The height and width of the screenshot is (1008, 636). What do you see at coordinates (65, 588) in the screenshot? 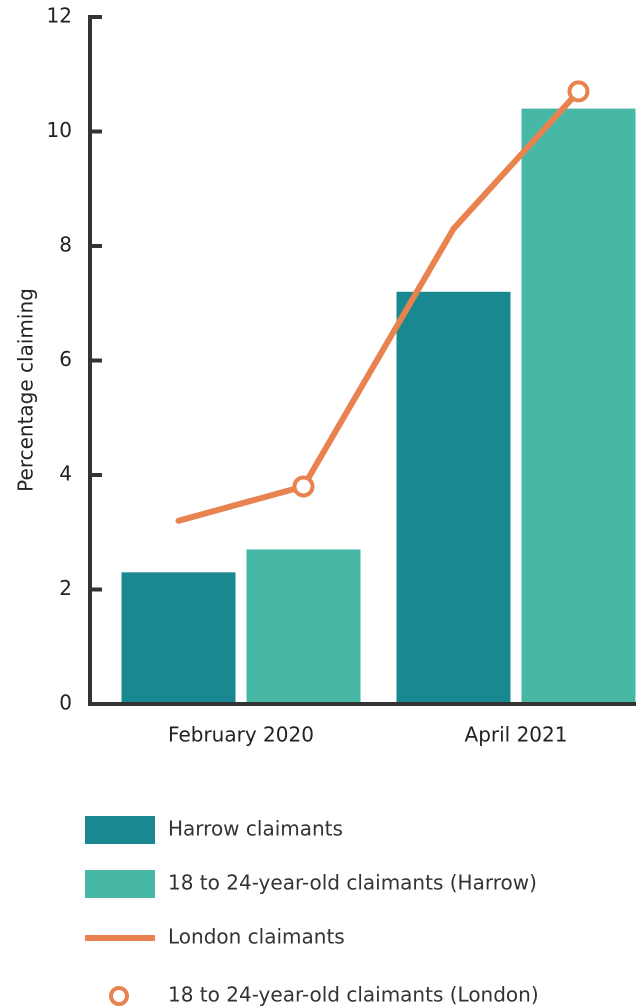
I see `y-tick-label: 2` at bounding box center [65, 588].